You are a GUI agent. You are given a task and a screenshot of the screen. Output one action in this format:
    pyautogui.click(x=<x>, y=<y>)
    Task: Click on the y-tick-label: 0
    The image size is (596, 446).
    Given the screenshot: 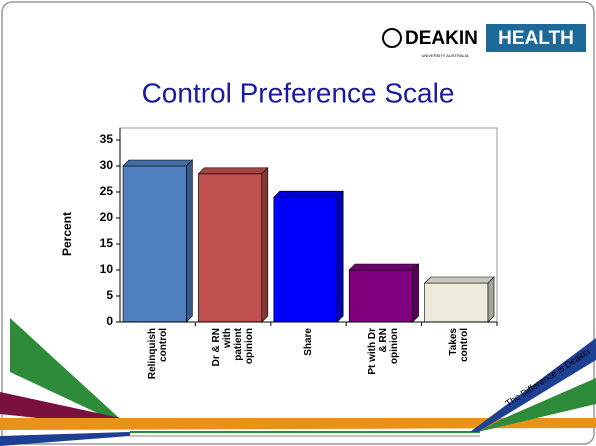 What is the action you would take?
    pyautogui.click(x=109, y=321)
    